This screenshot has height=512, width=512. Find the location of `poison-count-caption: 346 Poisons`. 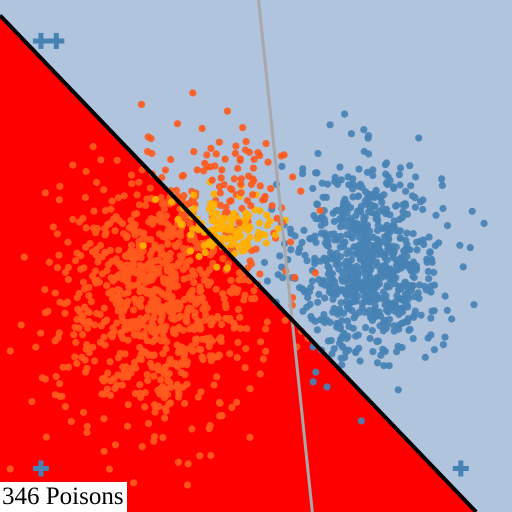

poison-count-caption: 346 Poisons is located at coordinates (63, 497).